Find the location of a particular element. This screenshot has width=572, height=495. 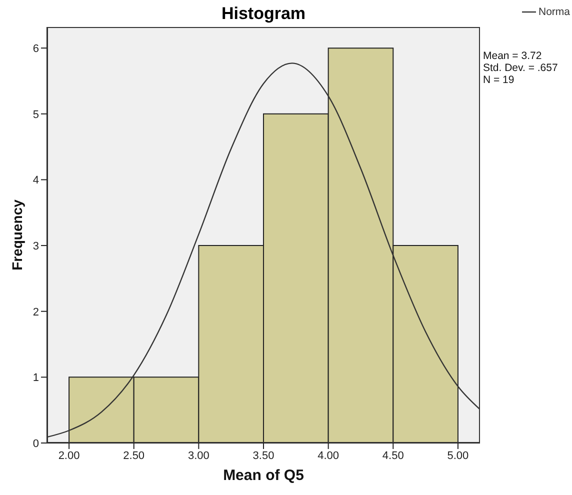

x-tick-label: 5.00 is located at coordinates (458, 456).